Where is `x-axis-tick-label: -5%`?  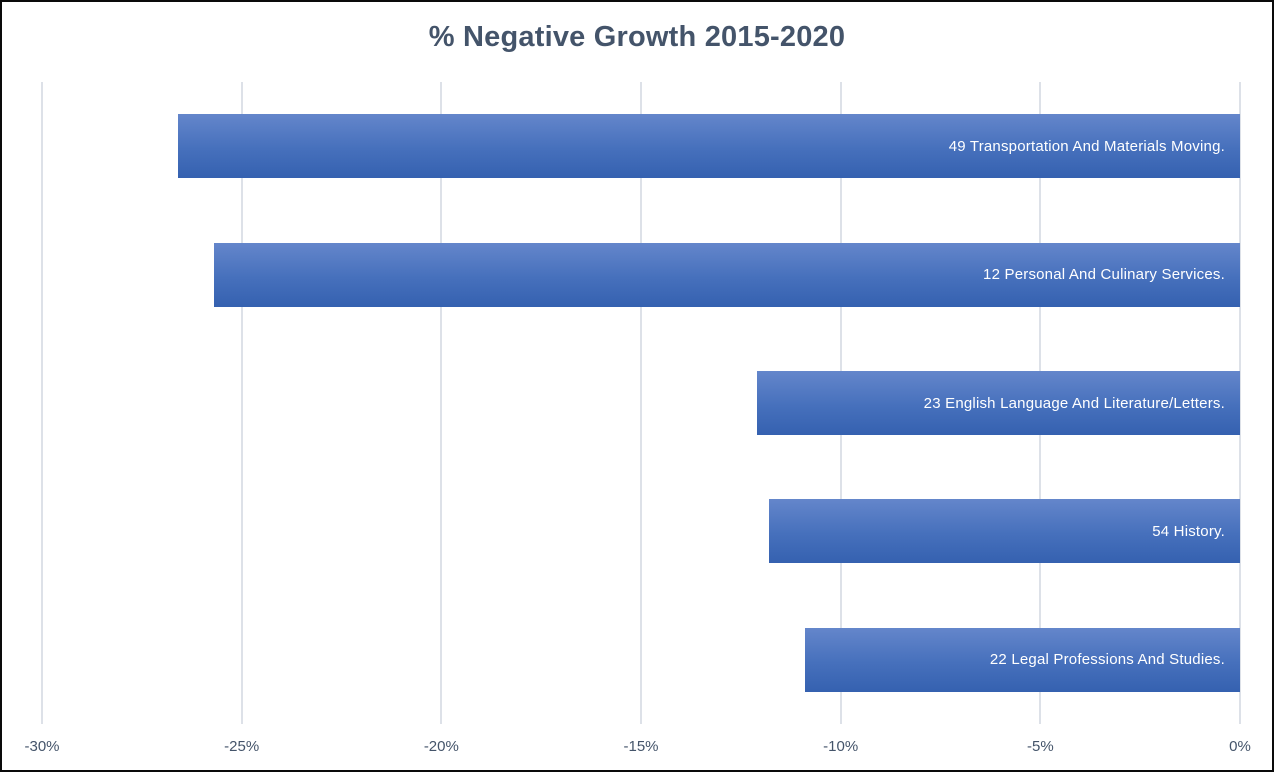 x-axis-tick-label: -5% is located at coordinates (1040, 746).